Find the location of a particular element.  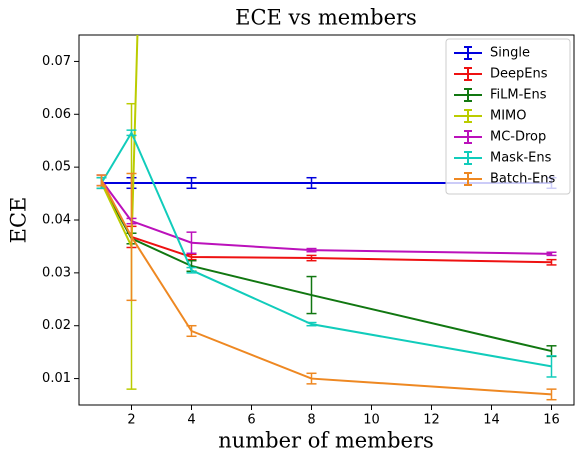

x-tick-label: 10 is located at coordinates (371, 420).